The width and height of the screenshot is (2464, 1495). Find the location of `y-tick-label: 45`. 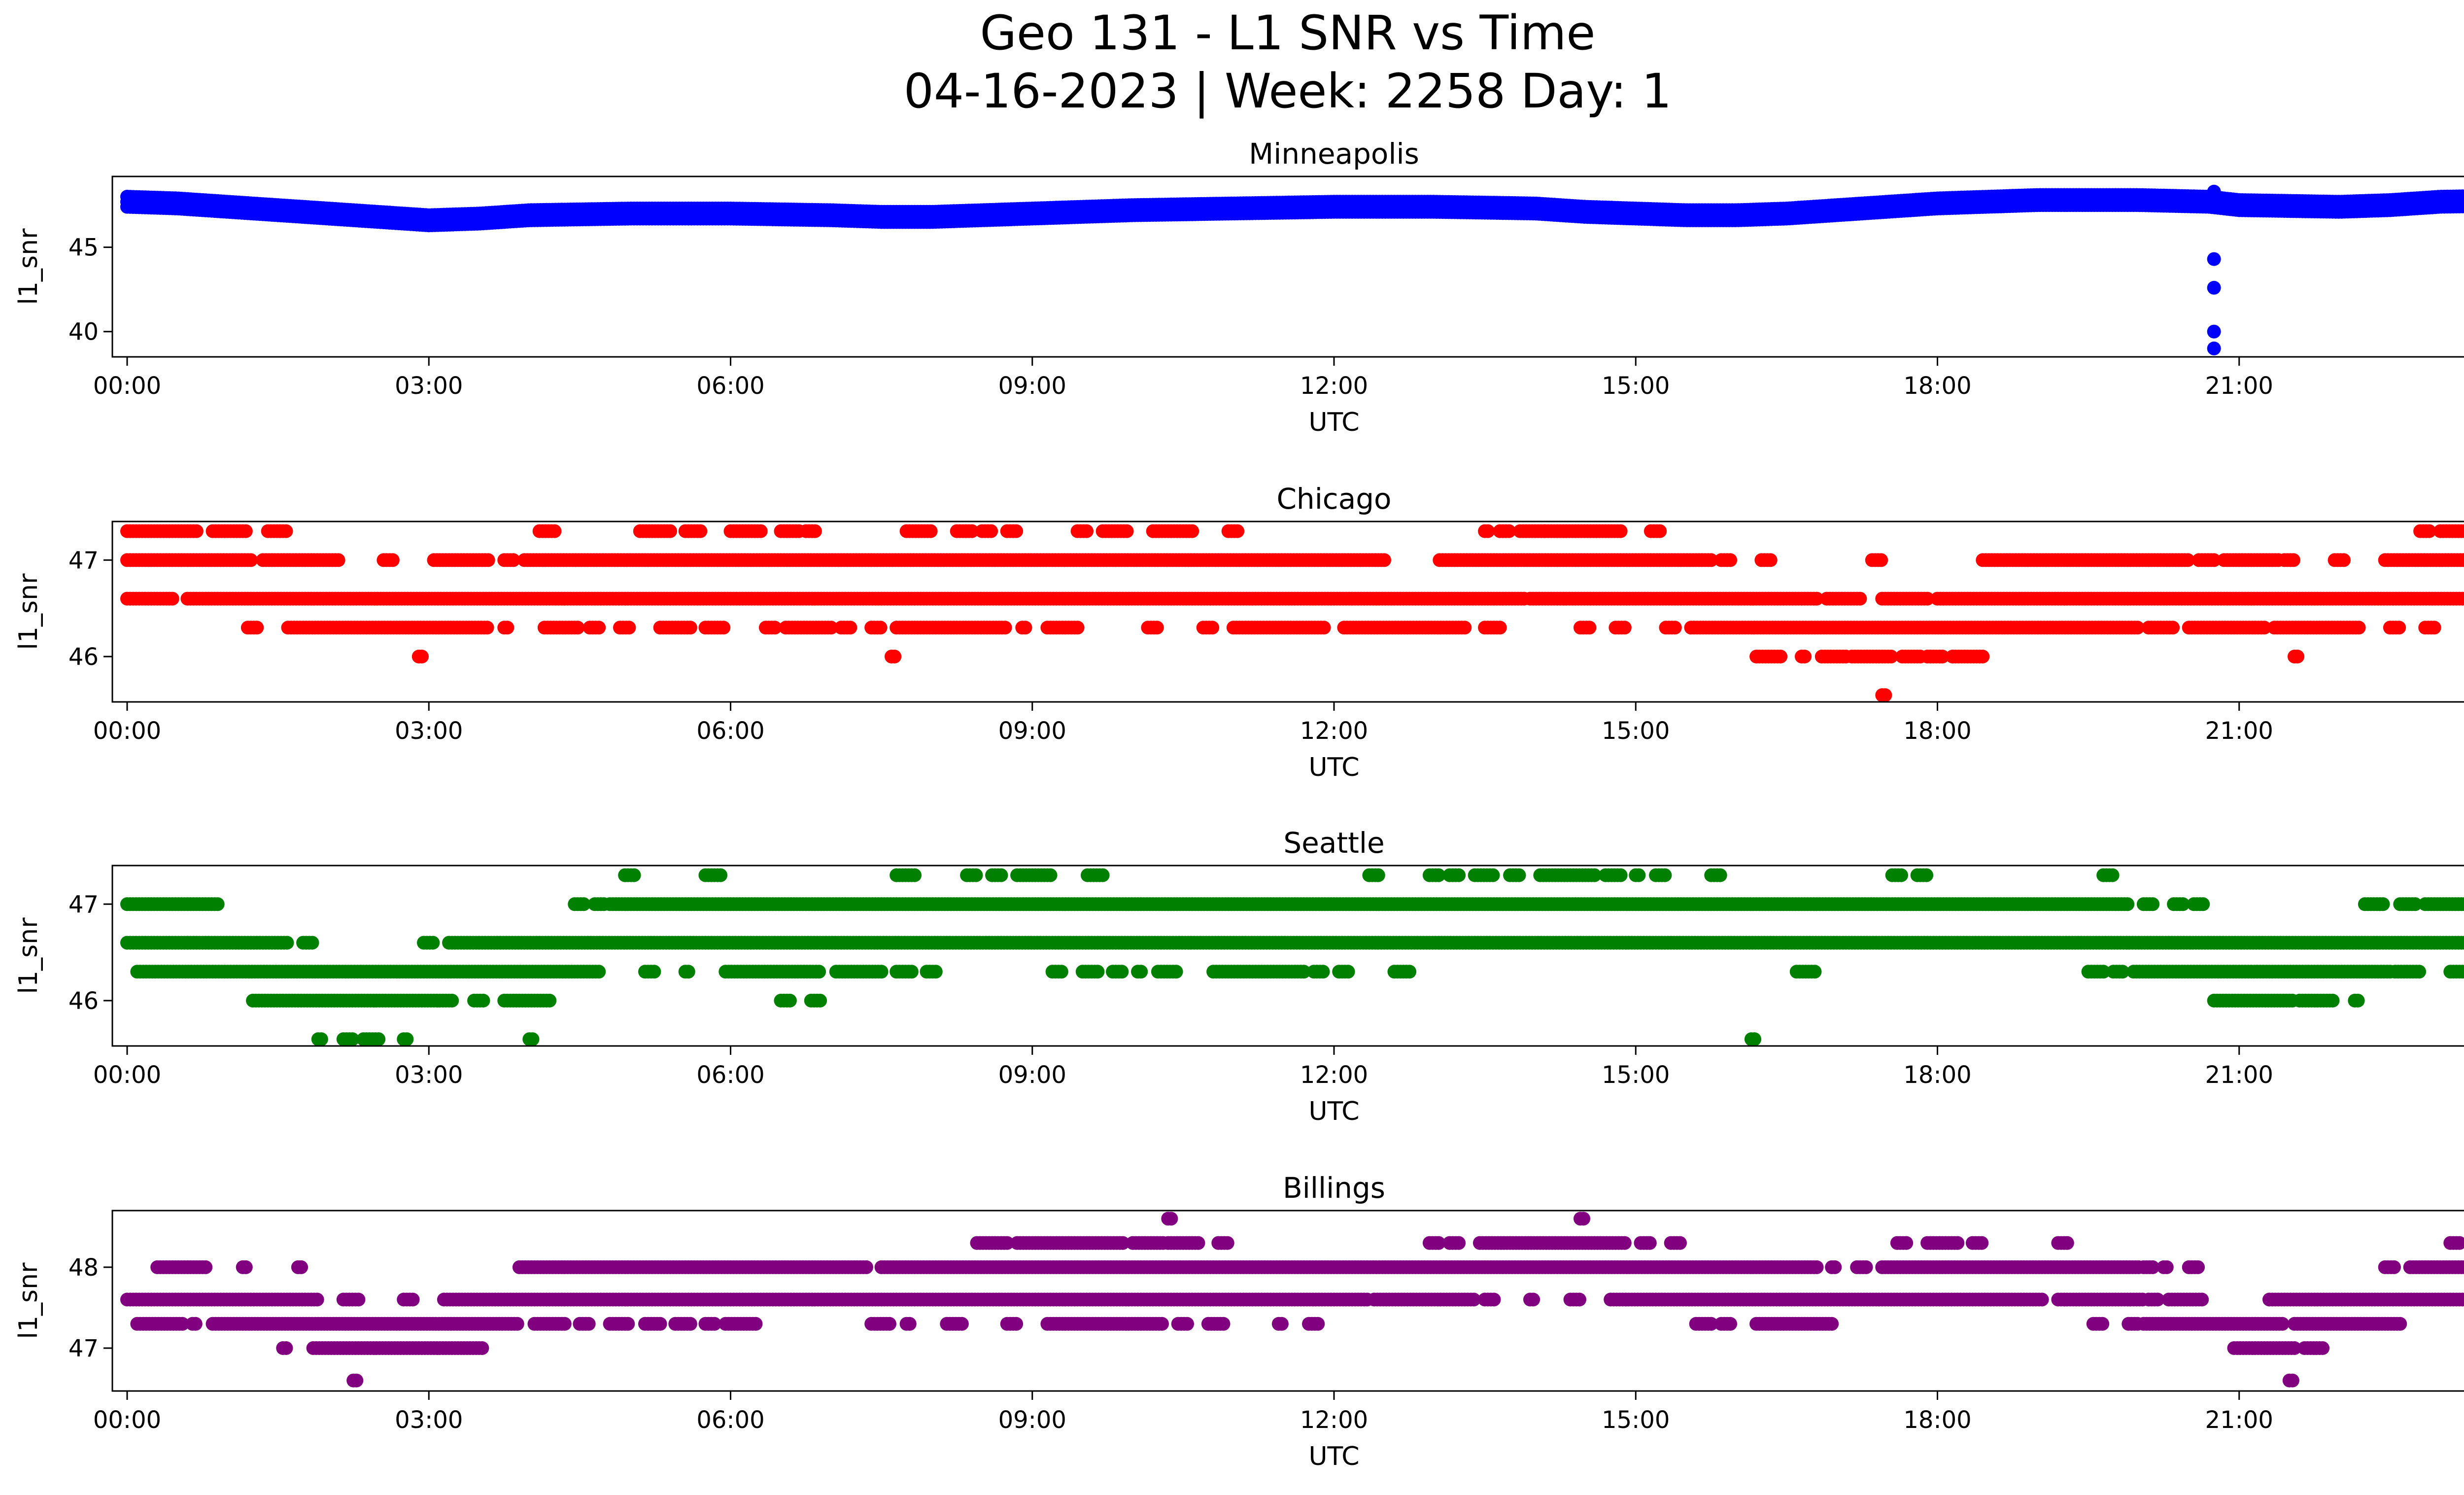

y-tick-label: 45 is located at coordinates (83, 248).